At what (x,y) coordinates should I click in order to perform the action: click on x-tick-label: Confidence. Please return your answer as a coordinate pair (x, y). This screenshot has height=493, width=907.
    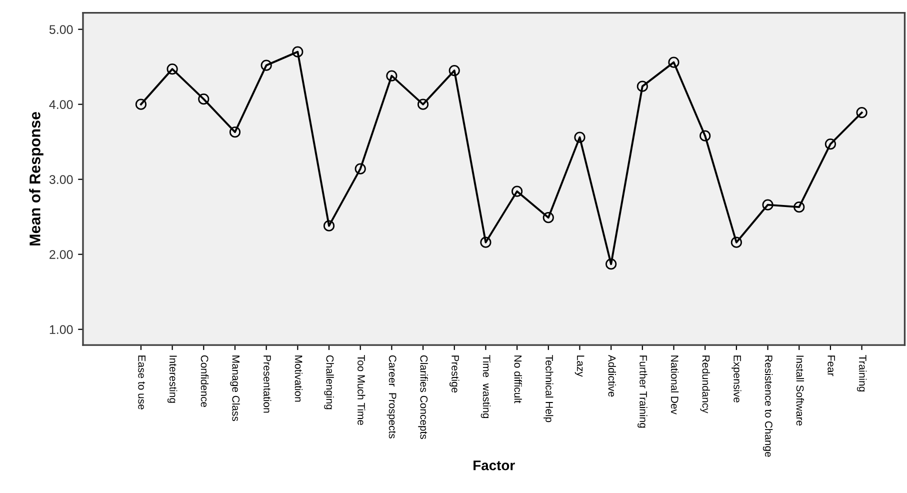
    Looking at the image, I should click on (204, 381).